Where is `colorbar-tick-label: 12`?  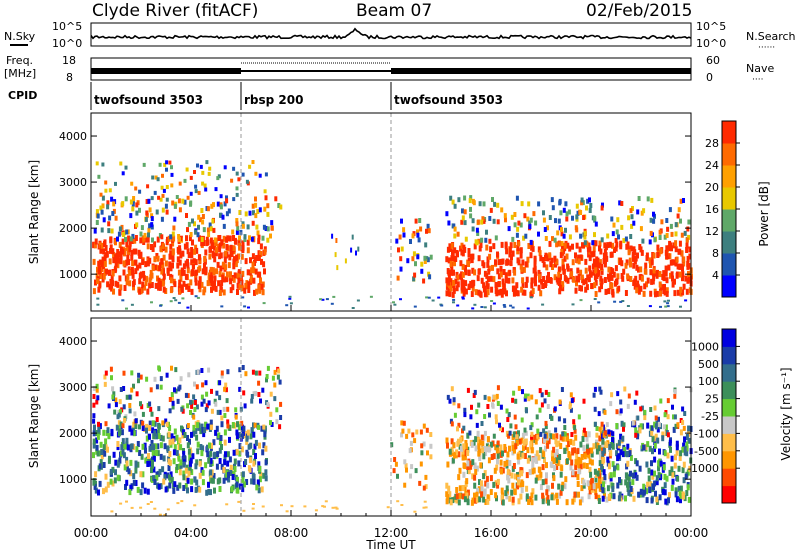 colorbar-tick-label: 12 is located at coordinates (712, 231).